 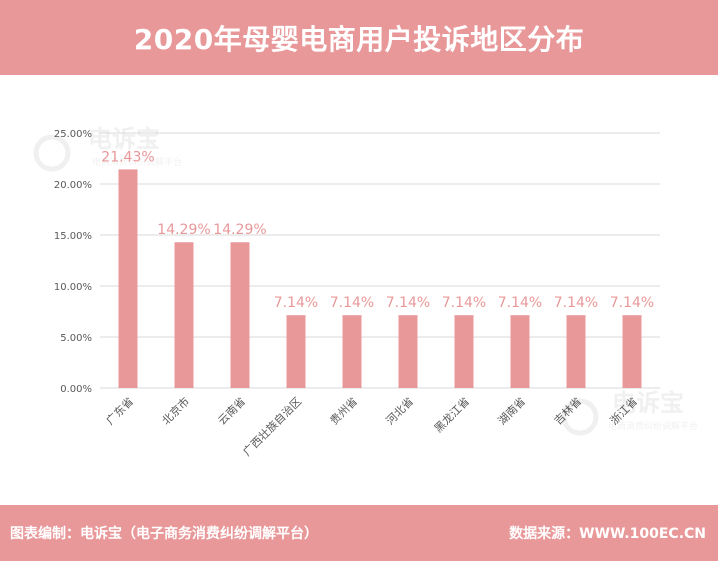 What do you see at coordinates (76, 389) in the screenshot?
I see `y-tick-label: 0.00%` at bounding box center [76, 389].